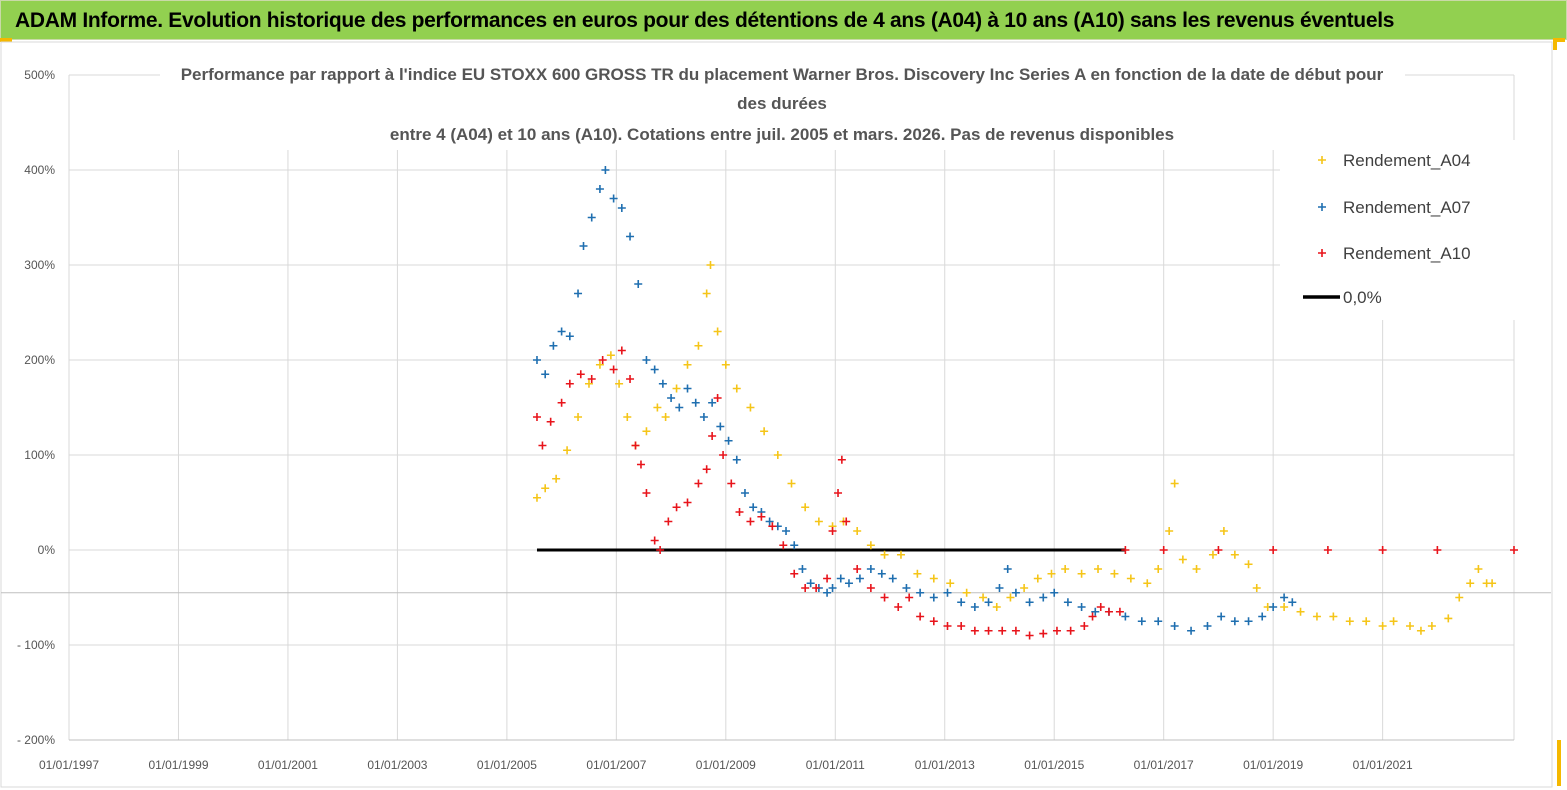  I want to click on x-tick-label: 01/01/2015, so click(1054, 765).